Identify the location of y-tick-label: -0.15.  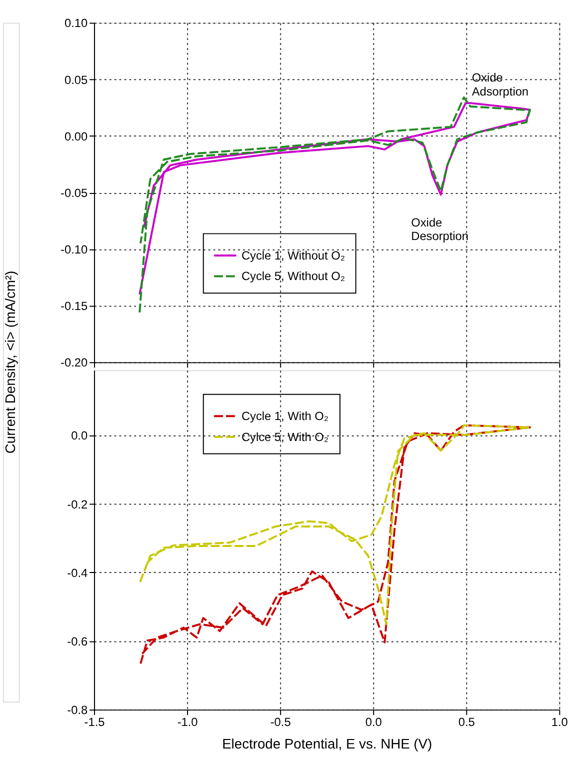
(74, 306).